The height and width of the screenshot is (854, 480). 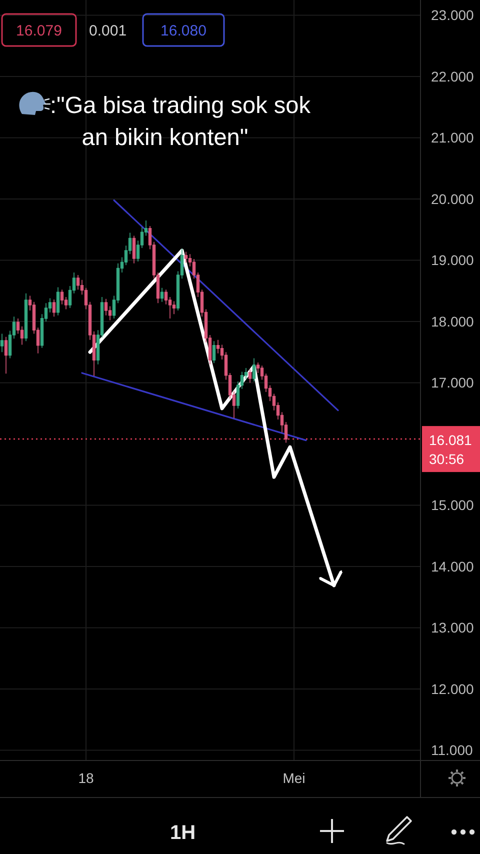 I want to click on y-tick-label: 21.000, so click(x=452, y=138).